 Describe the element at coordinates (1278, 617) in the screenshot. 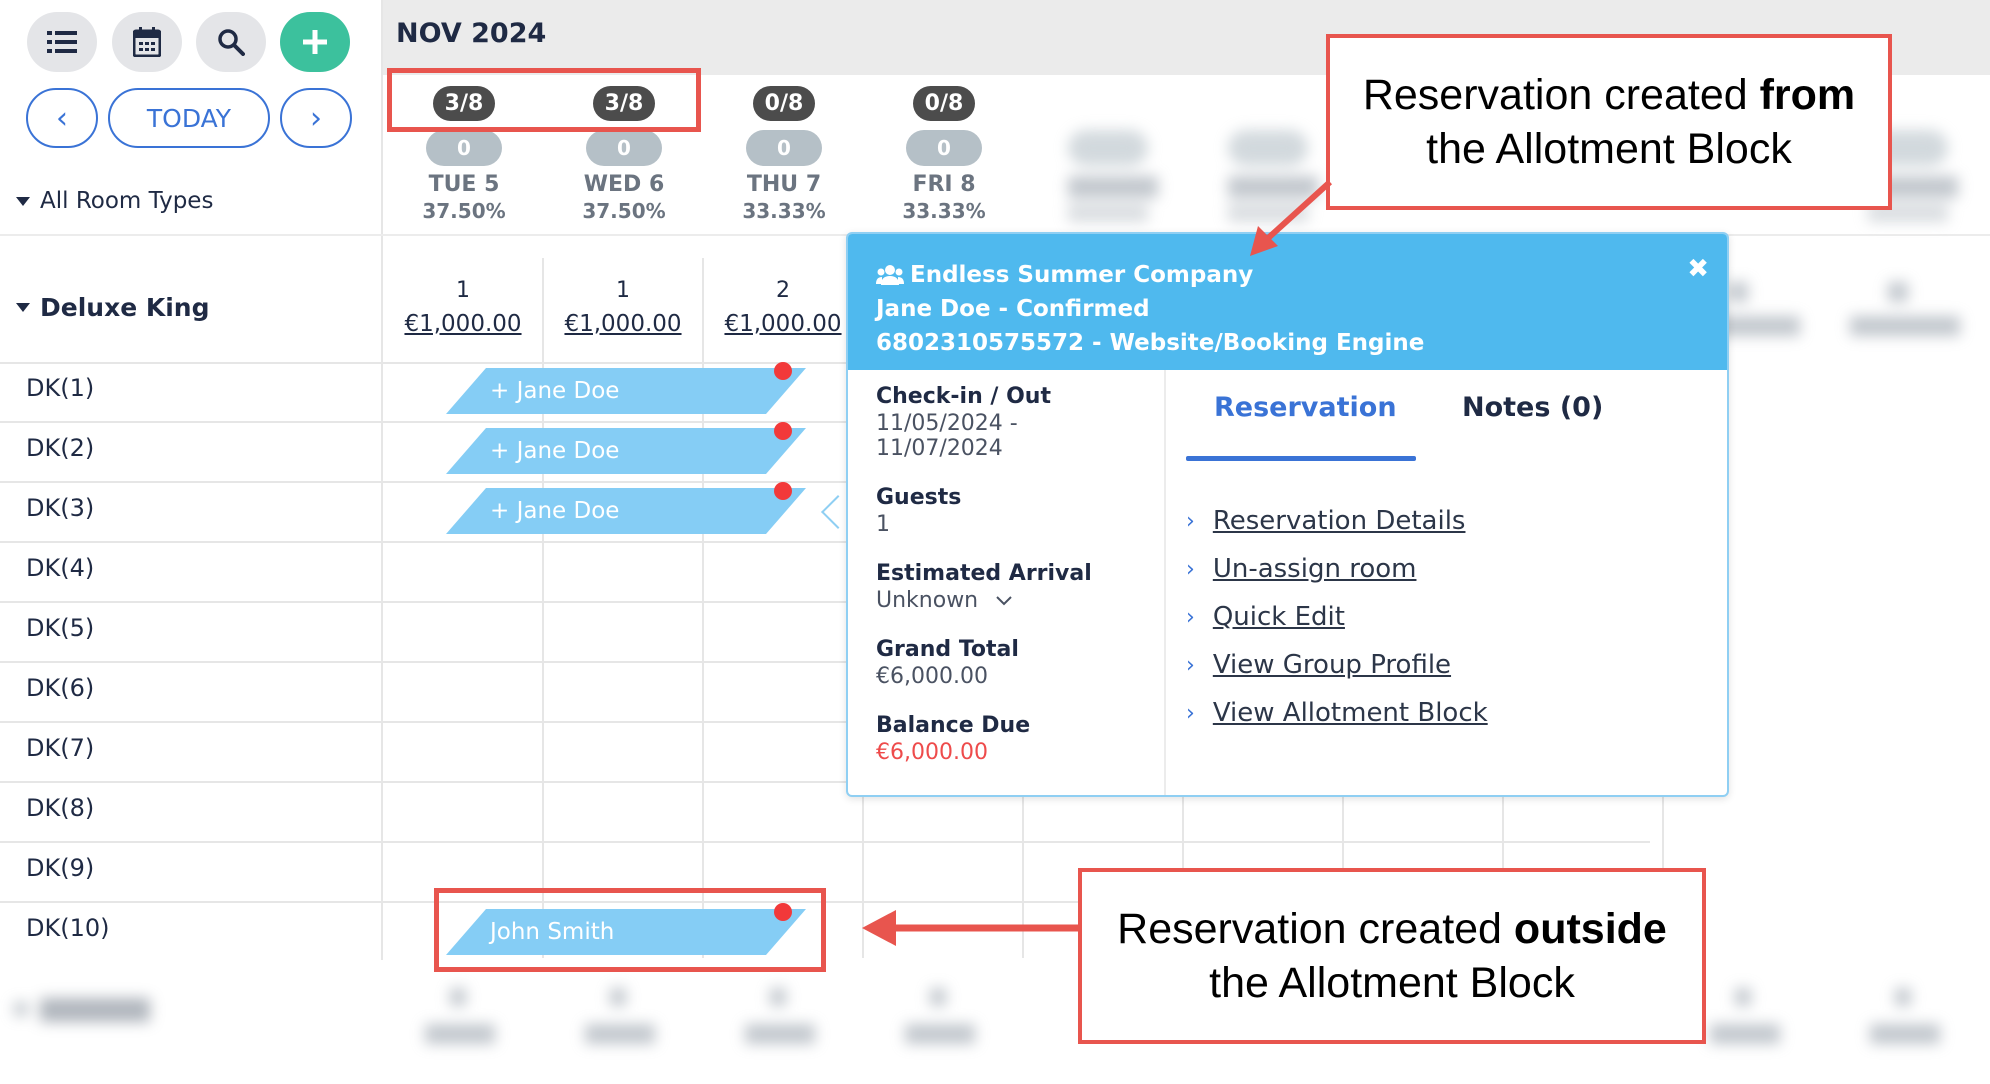

I see `link-label: Quick Edit` at that location.